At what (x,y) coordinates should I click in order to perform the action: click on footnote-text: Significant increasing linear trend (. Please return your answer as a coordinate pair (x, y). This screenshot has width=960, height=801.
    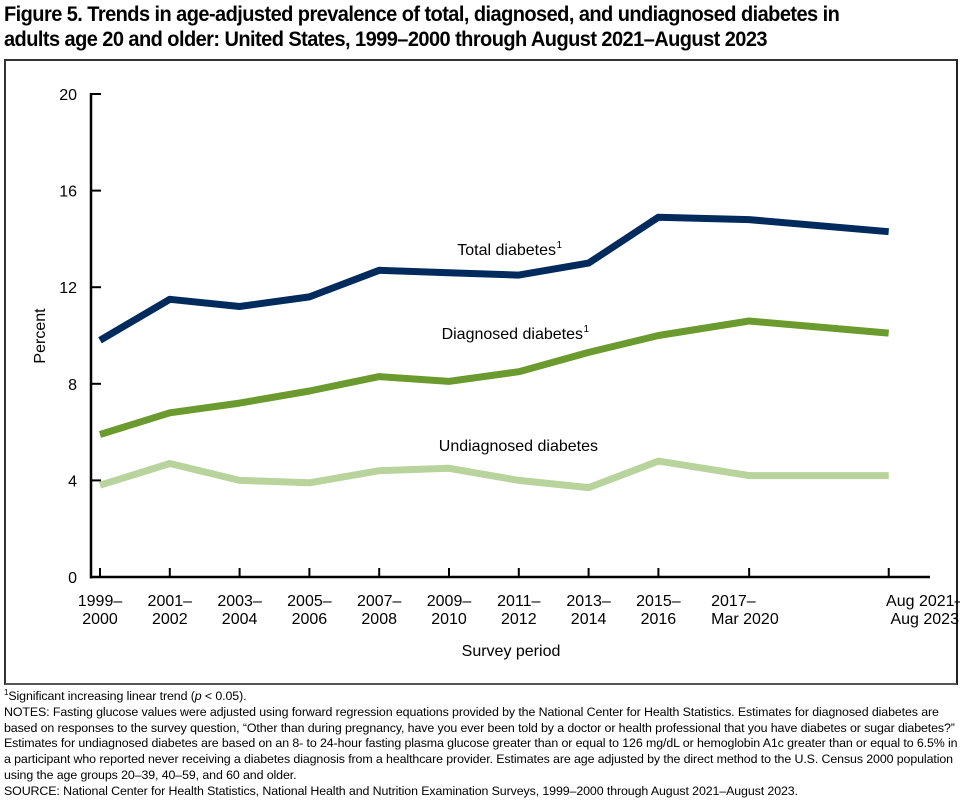
    Looking at the image, I should click on (101, 696).